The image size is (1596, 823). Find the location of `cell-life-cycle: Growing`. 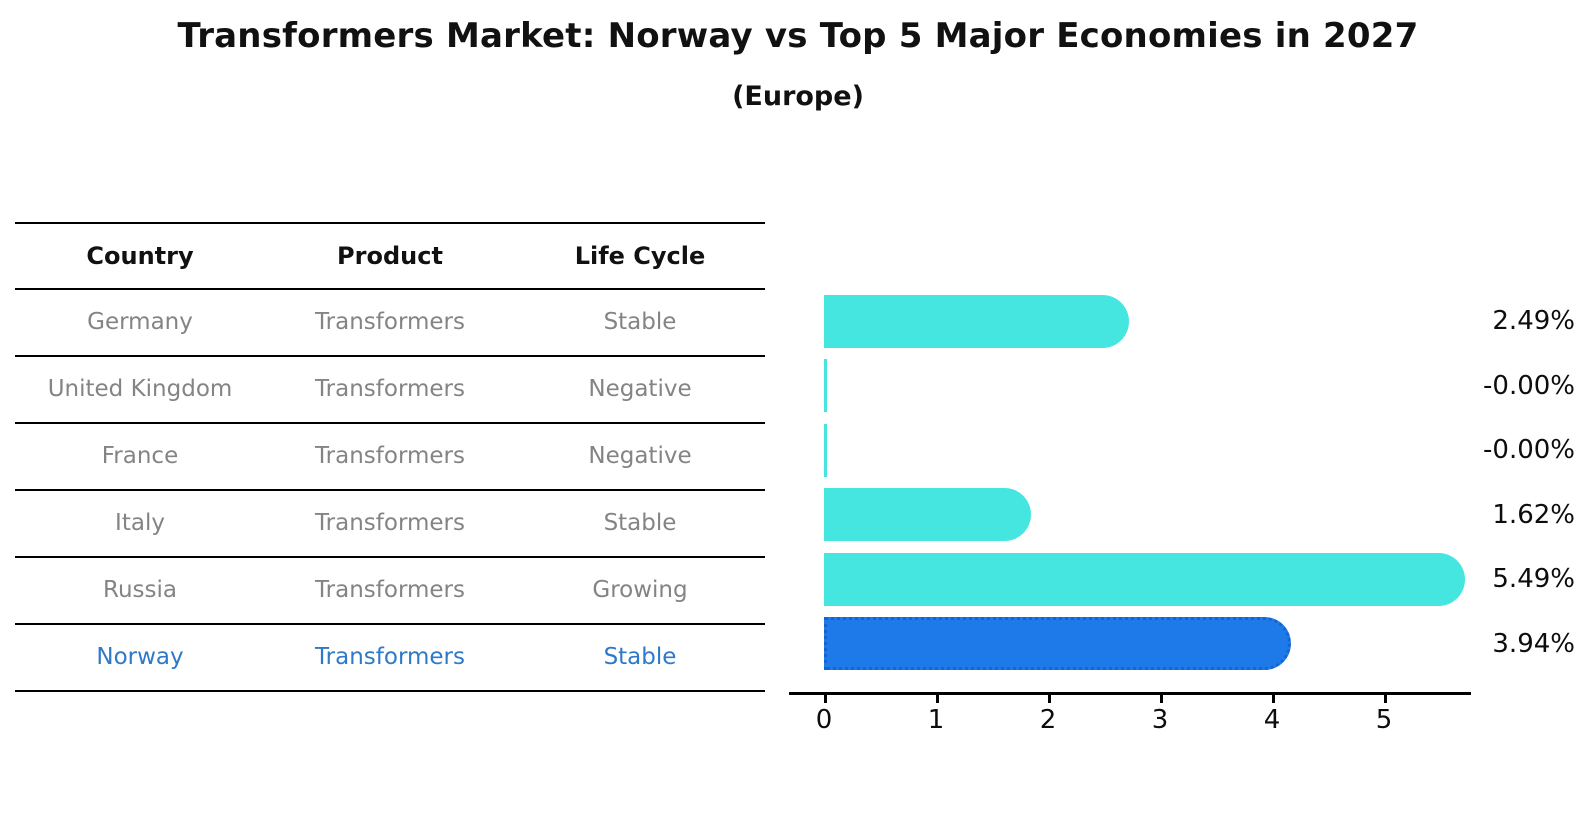

cell-life-cycle: Growing is located at coordinates (640, 589).